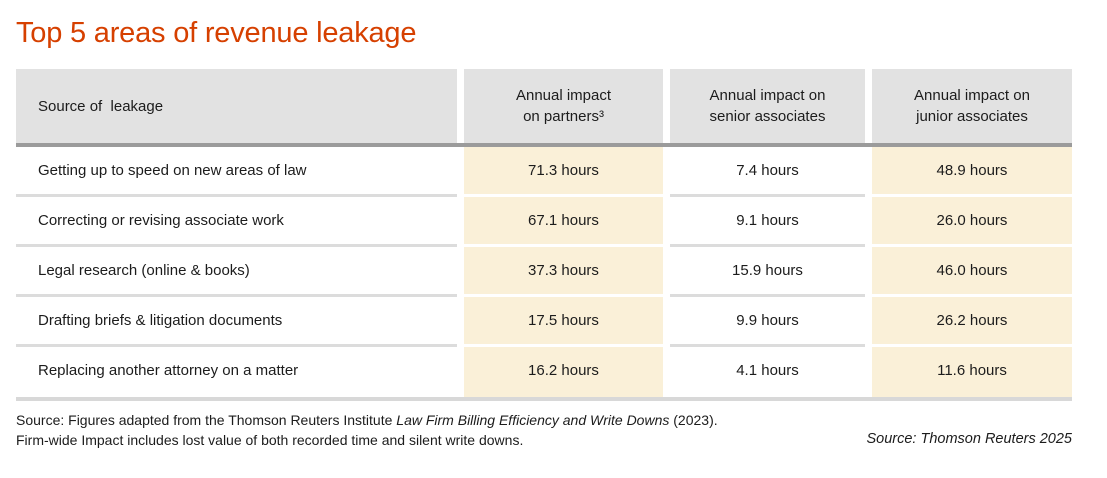 This screenshot has width=1107, height=478. What do you see at coordinates (969, 439) in the screenshot?
I see `source-attribution: Source: Thomson Reuters 2025` at bounding box center [969, 439].